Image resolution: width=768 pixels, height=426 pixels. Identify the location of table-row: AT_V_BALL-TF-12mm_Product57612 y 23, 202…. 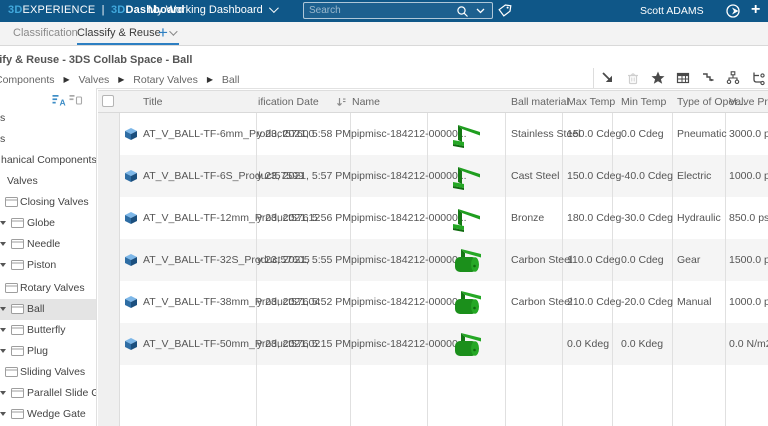
(433, 218).